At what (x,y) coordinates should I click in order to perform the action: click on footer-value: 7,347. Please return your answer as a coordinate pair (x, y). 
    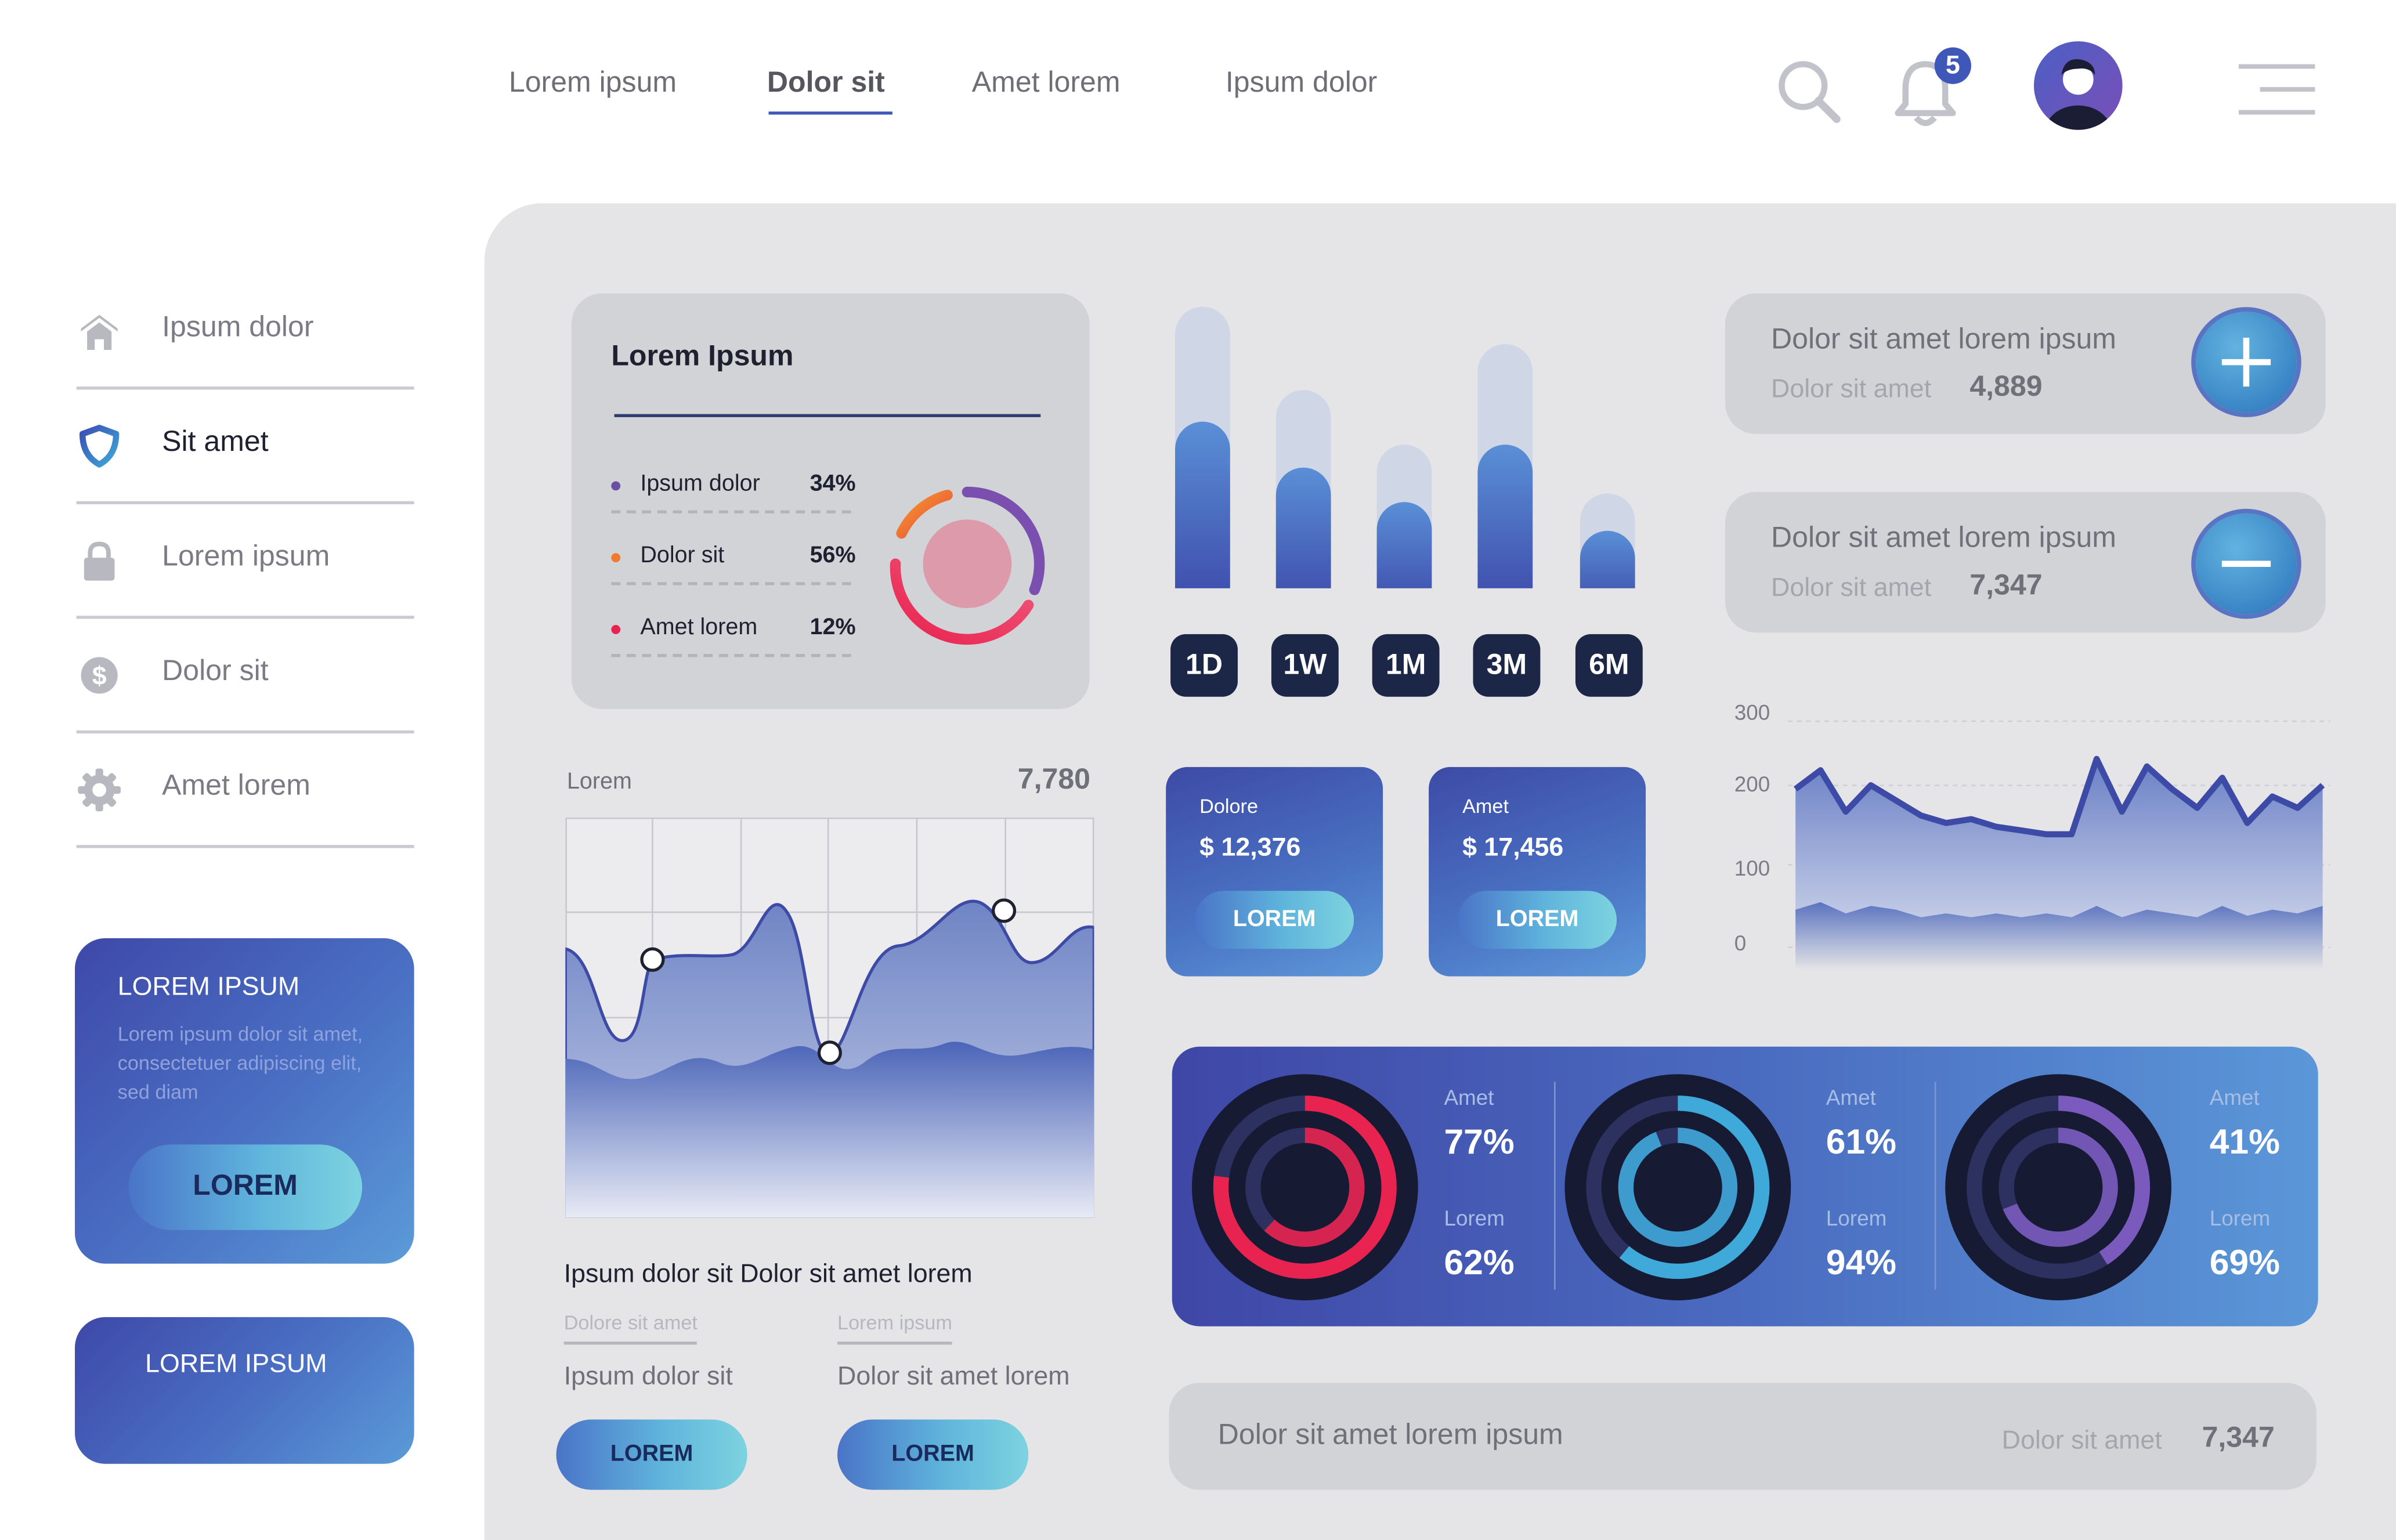
    Looking at the image, I should click on (2238, 1439).